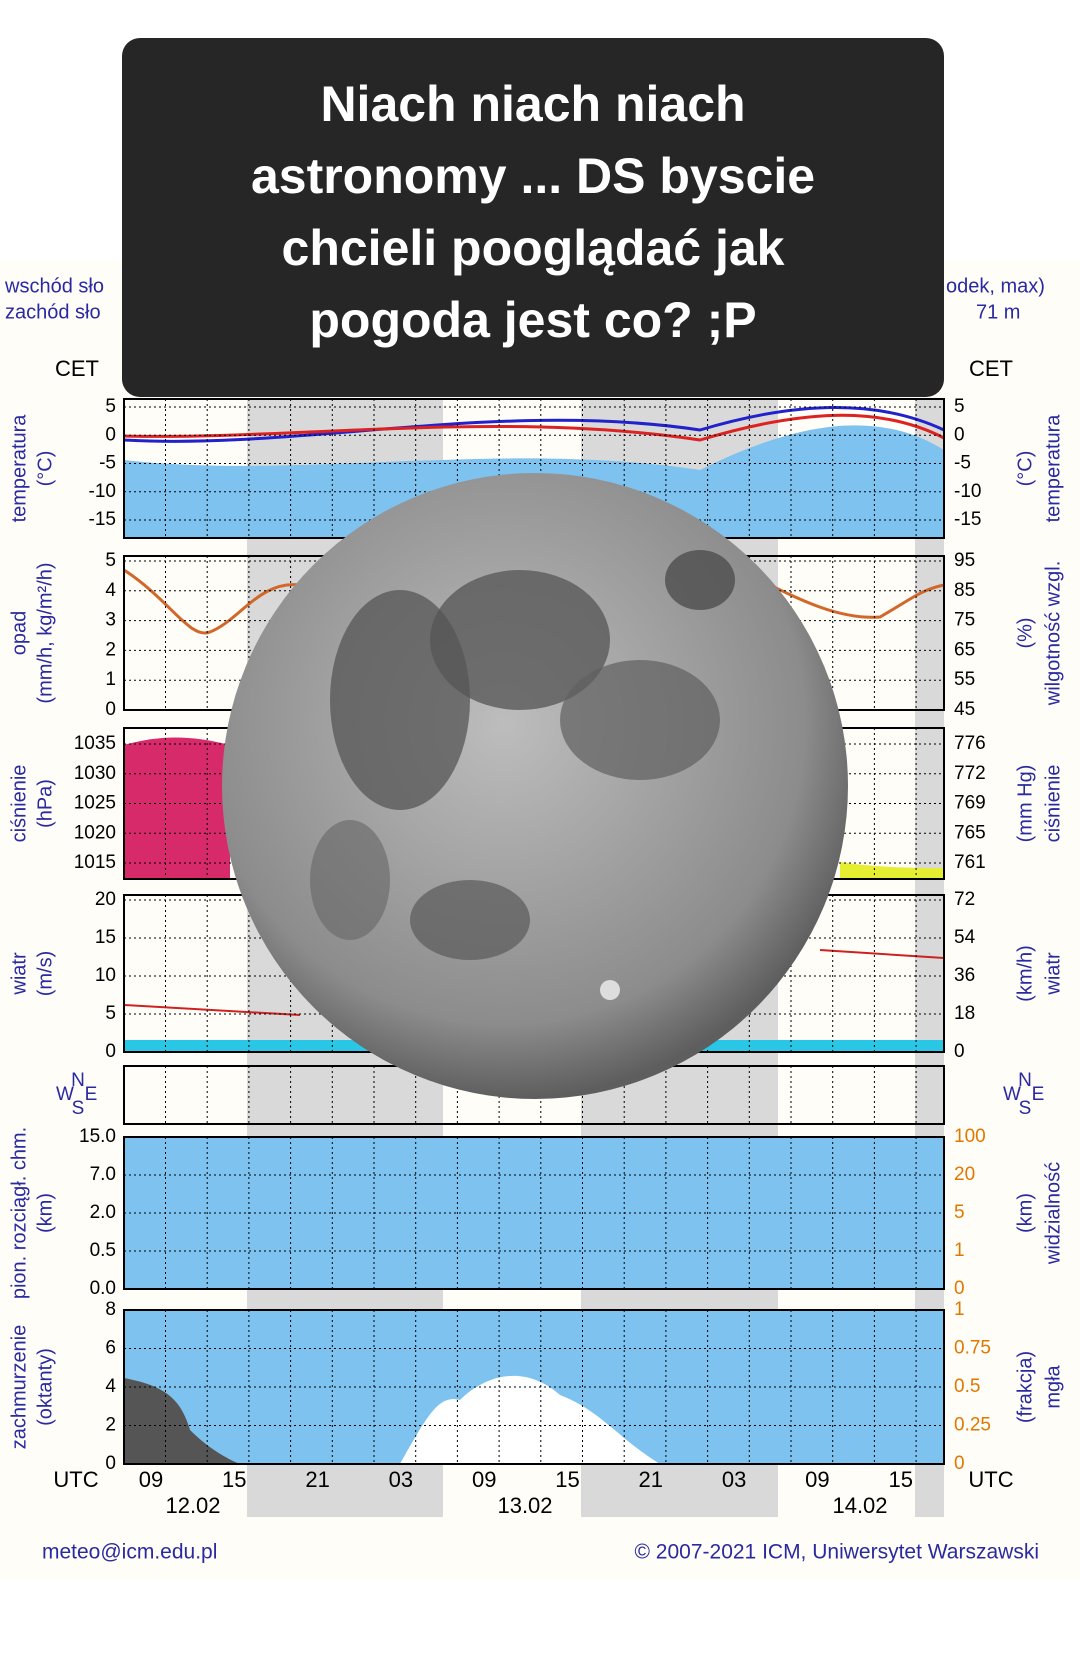 The width and height of the screenshot is (1080, 1674). I want to click on x-date: 14.02, so click(859, 1505).